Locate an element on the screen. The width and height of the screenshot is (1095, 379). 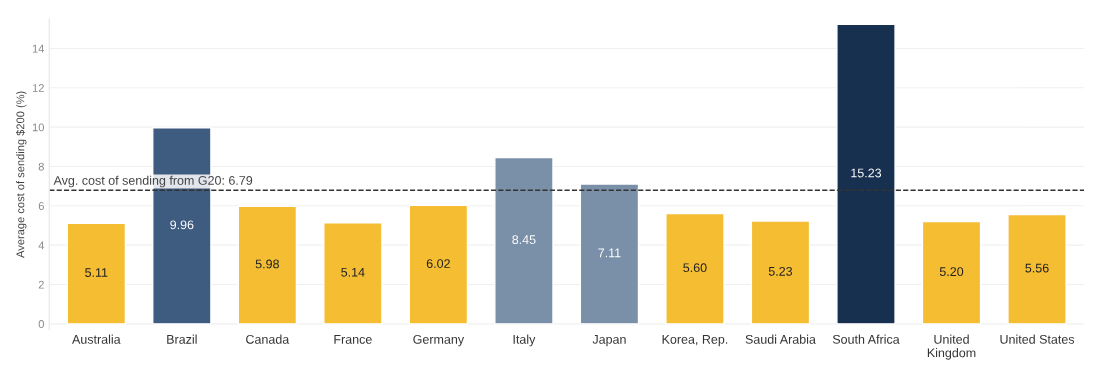
x-tick-label: United States is located at coordinates (1037, 339).